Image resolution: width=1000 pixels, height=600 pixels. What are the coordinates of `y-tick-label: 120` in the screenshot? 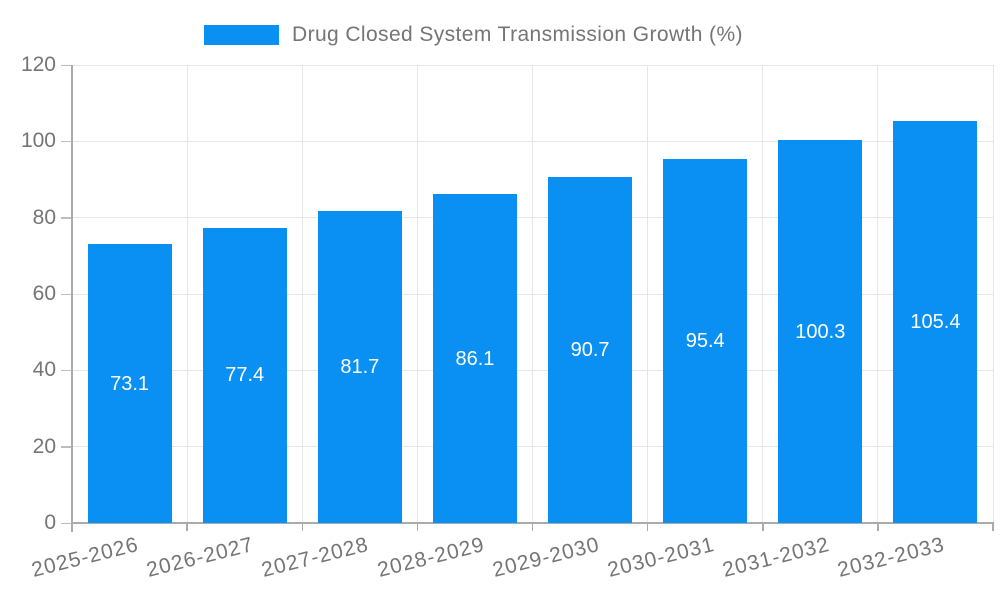 It's located at (38, 64).